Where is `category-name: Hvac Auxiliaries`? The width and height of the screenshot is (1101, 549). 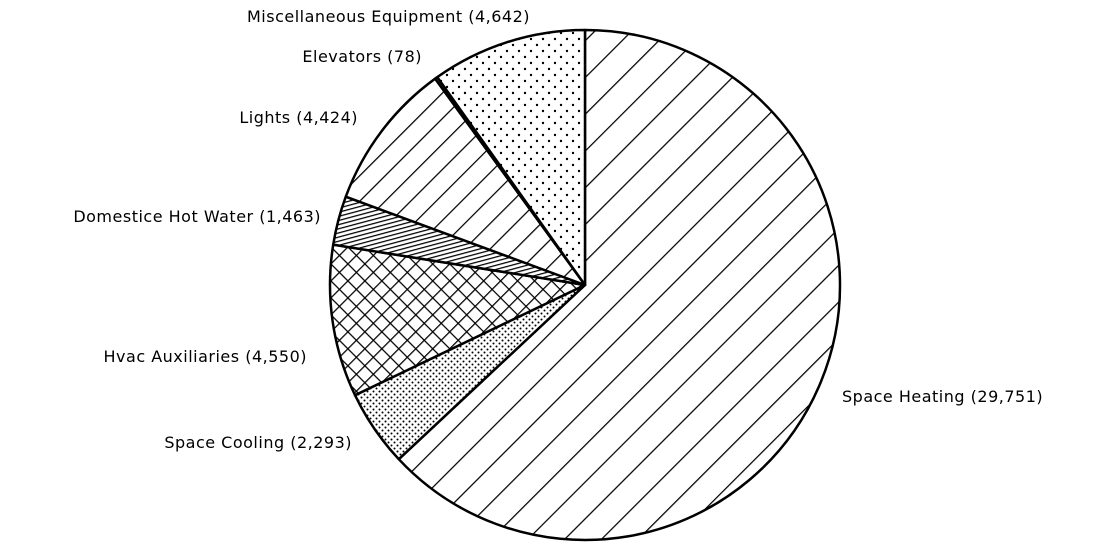
category-name: Hvac Auxiliaries is located at coordinates (172, 356).